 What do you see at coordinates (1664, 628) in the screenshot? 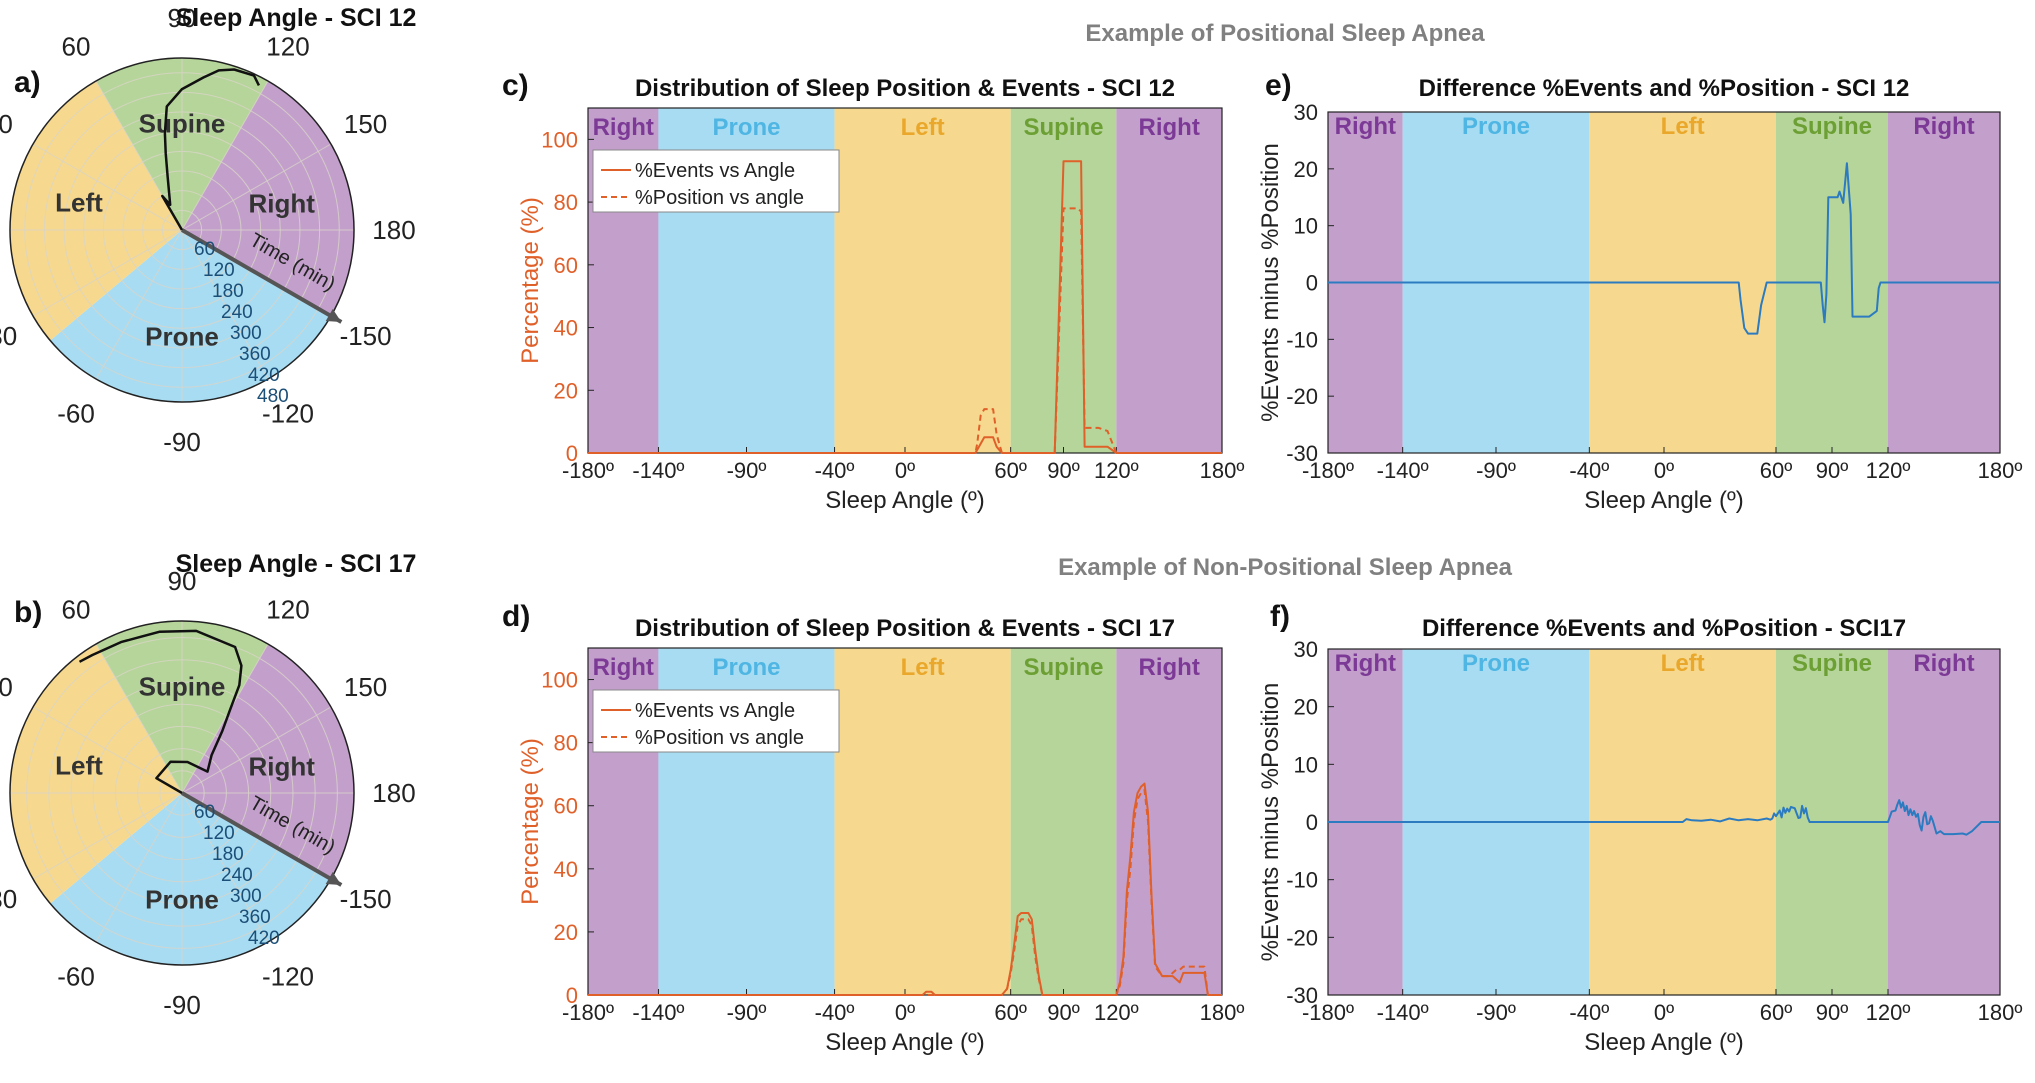
I see `panel-title: Difference %Events and %Position - SCI17` at bounding box center [1664, 628].